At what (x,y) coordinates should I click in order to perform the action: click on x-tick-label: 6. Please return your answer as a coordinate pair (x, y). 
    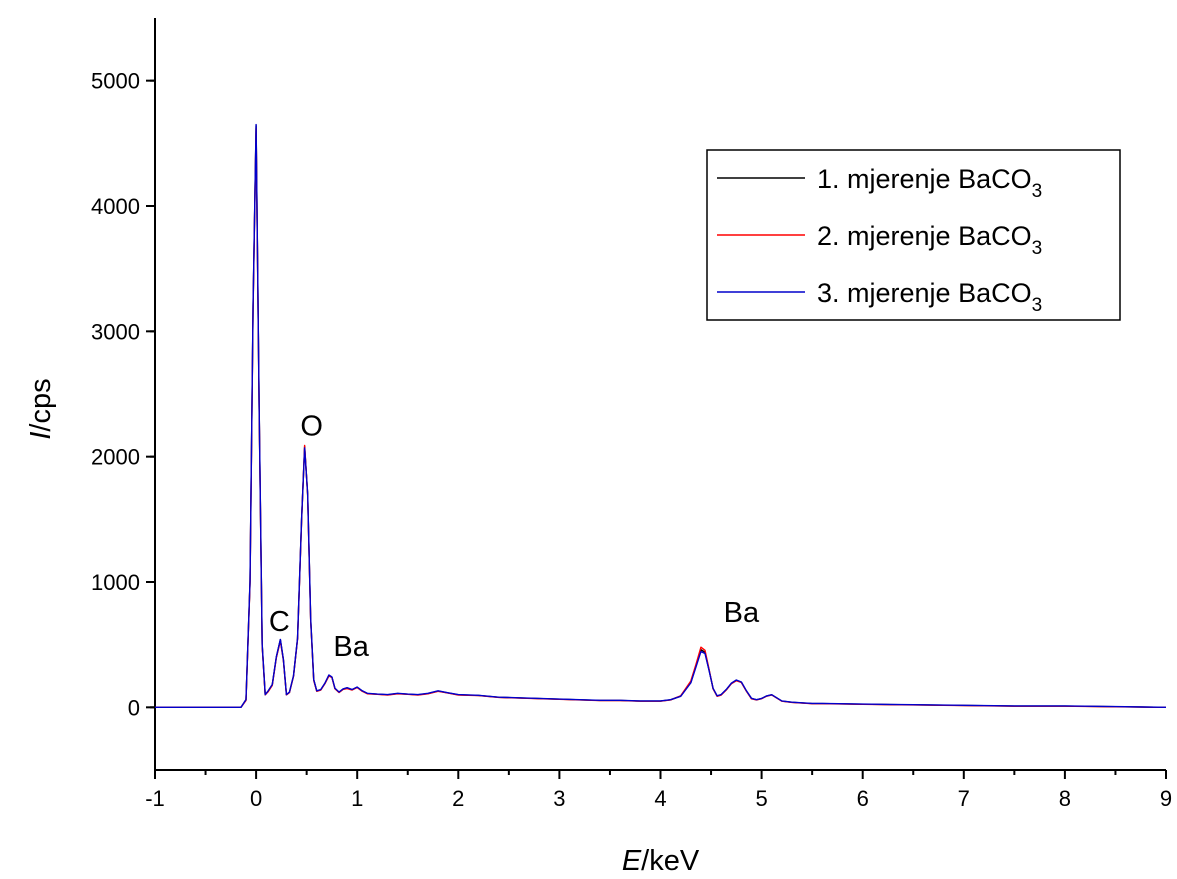
    Looking at the image, I should click on (863, 798).